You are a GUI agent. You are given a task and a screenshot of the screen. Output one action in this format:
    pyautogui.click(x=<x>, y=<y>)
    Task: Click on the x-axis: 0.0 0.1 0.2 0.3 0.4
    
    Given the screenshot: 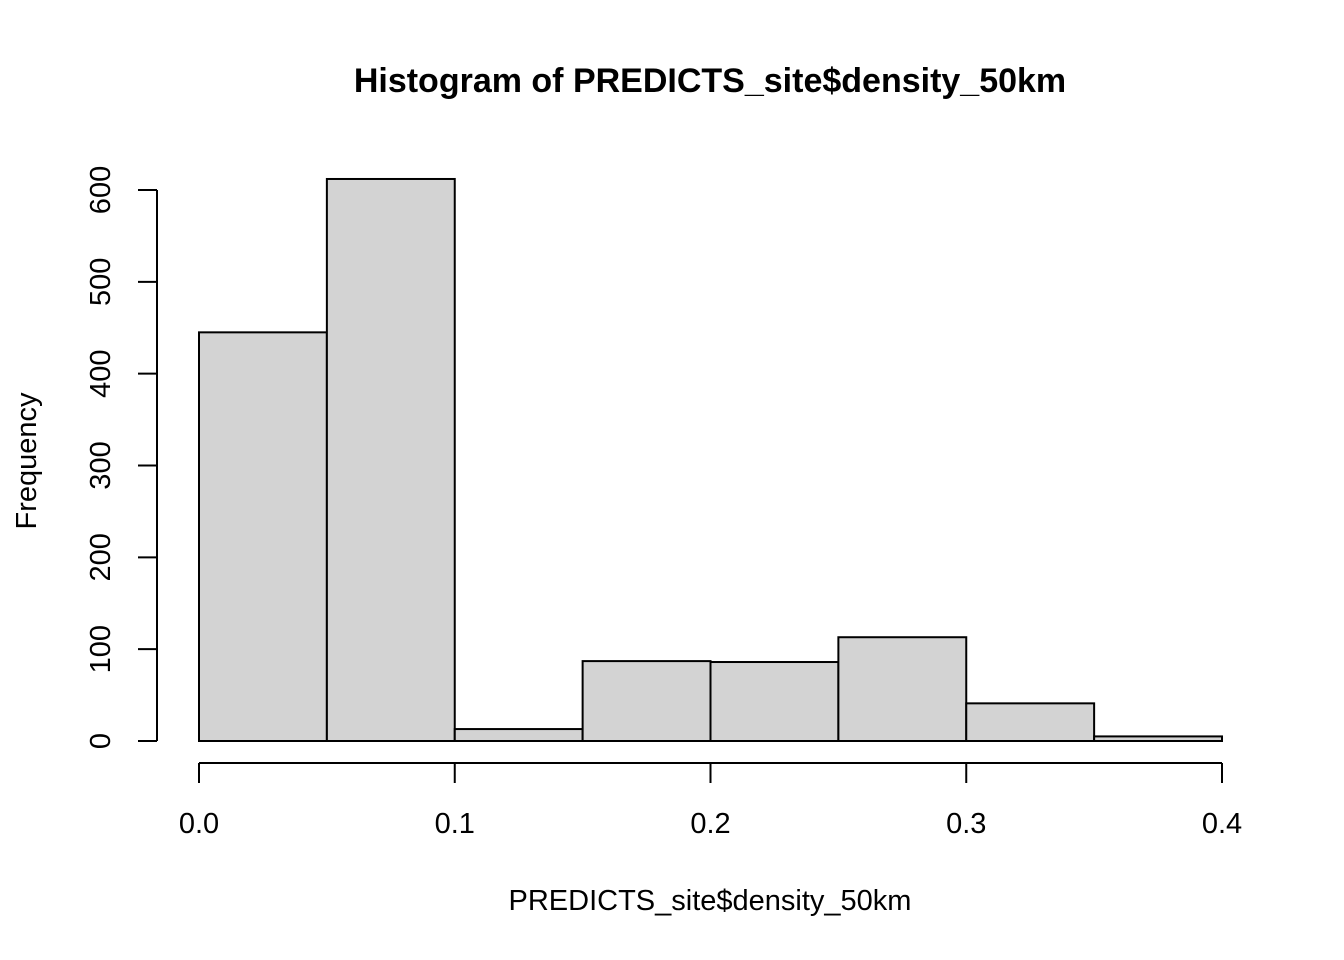 What is the action you would take?
    pyautogui.click(x=710, y=801)
    